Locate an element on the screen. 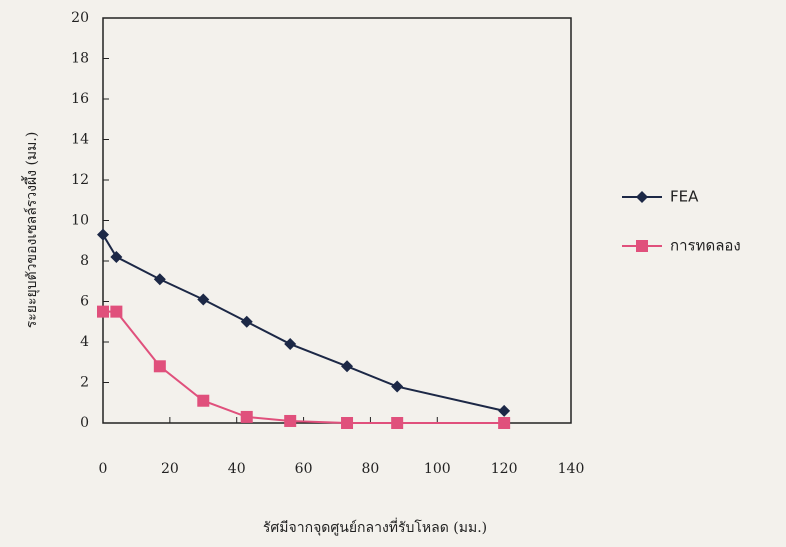 The width and height of the screenshot is (786, 547). x-tick-label: 140 is located at coordinates (571, 469).